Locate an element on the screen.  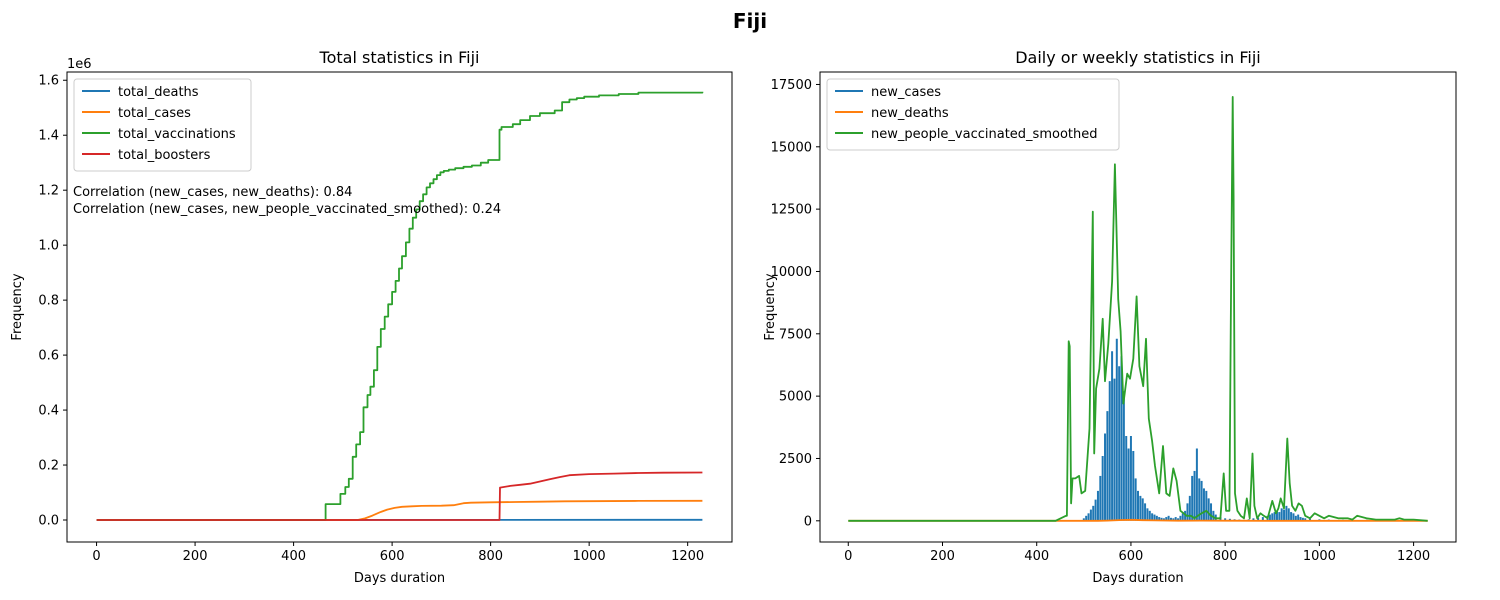
y-tick-label: 1.6 is located at coordinates (48, 81).